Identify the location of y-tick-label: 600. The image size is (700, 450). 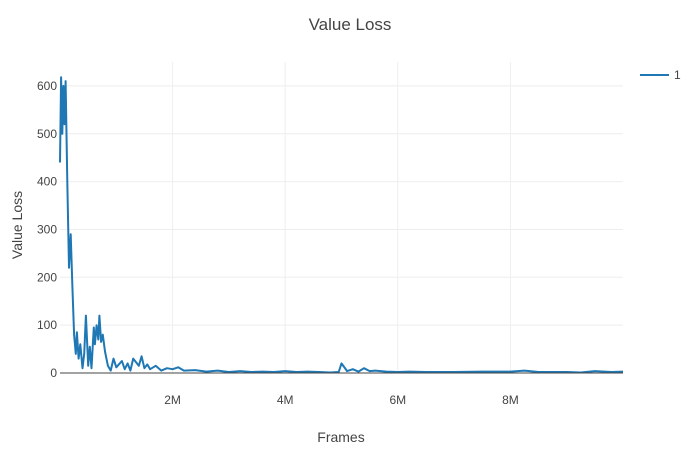
(47, 86).